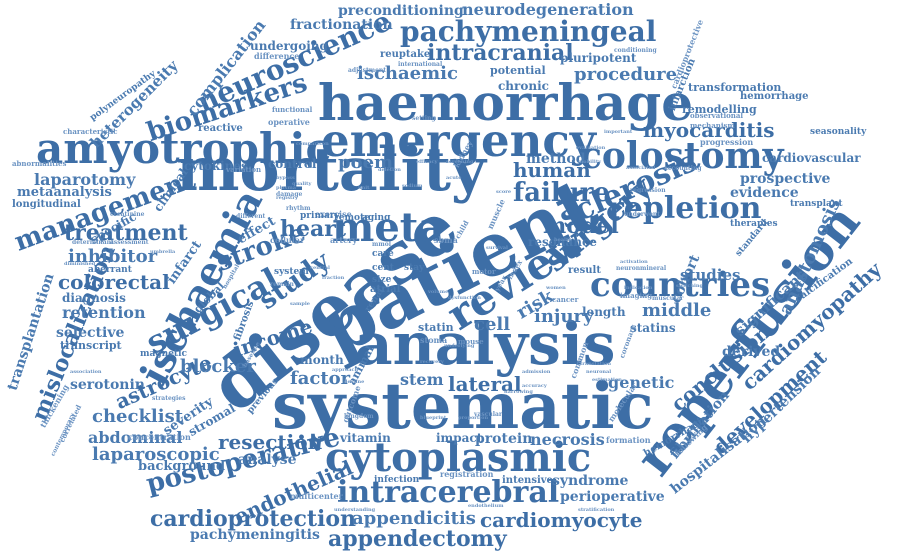 The image size is (900, 552). Describe the element at coordinates (107, 385) in the screenshot. I see `word-serotonin: serotonin` at that location.